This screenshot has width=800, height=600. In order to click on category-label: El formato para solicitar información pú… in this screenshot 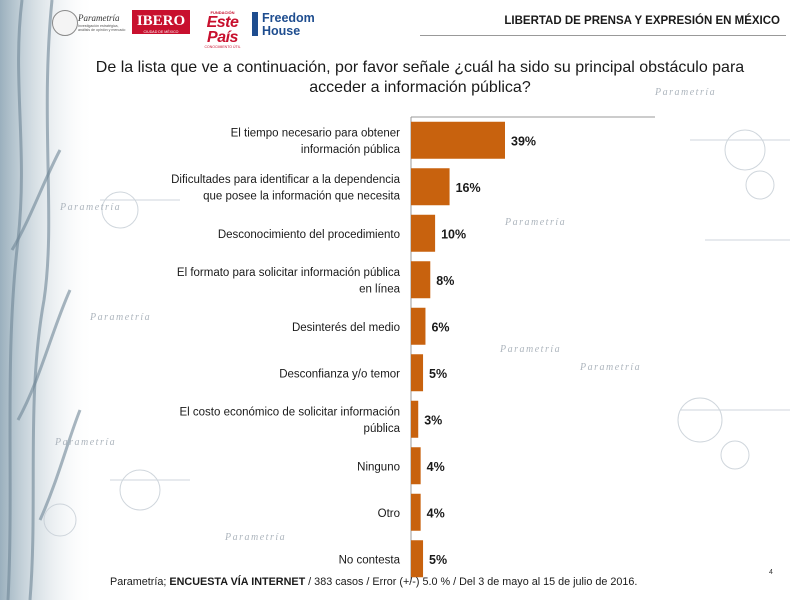, I will do `click(289, 273)`.